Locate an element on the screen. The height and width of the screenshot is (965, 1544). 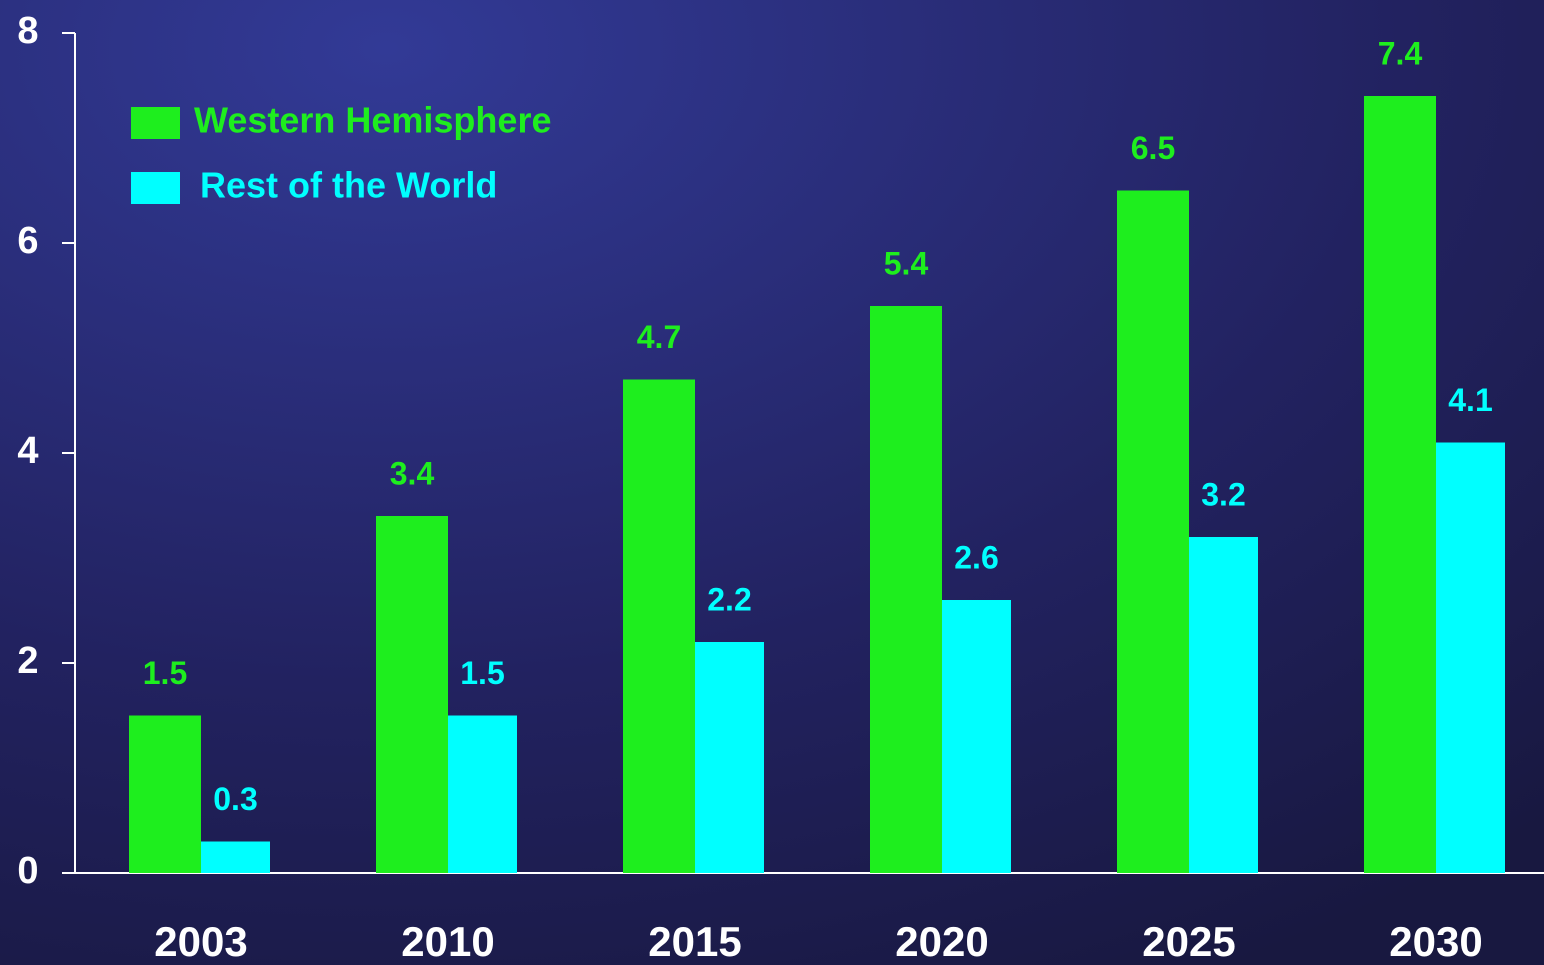
legend-label: Rest of the World is located at coordinates (348, 185).